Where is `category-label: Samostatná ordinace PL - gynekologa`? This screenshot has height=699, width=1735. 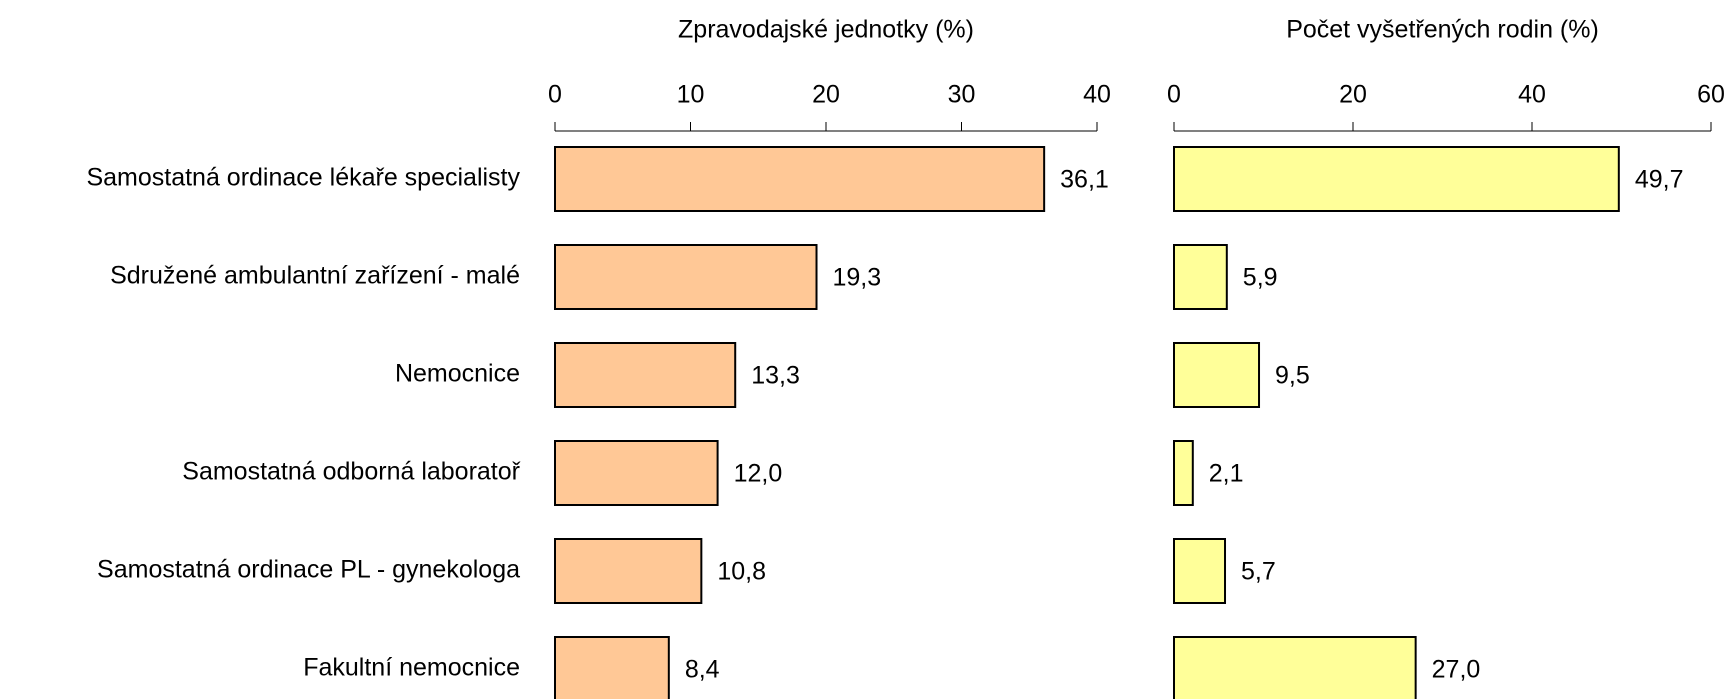 category-label: Samostatná ordinace PL - gynekologa is located at coordinates (308, 570).